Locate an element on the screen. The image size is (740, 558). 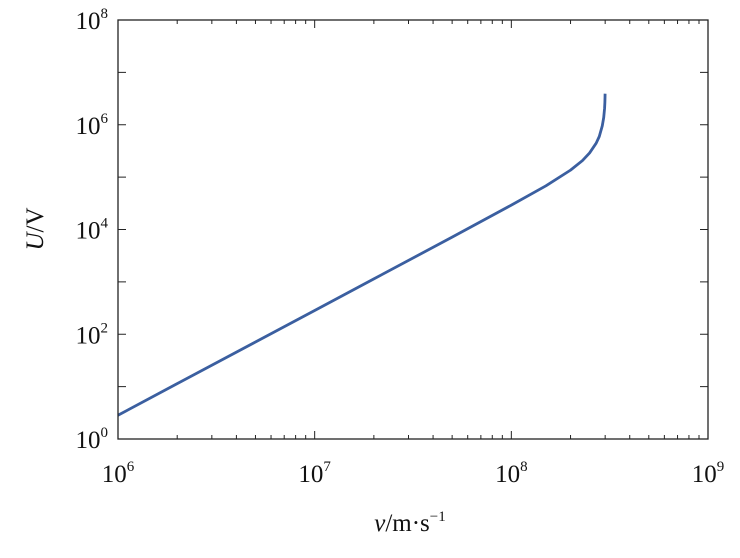
x-axis-title: v/m·s−1 is located at coordinates (410, 523).